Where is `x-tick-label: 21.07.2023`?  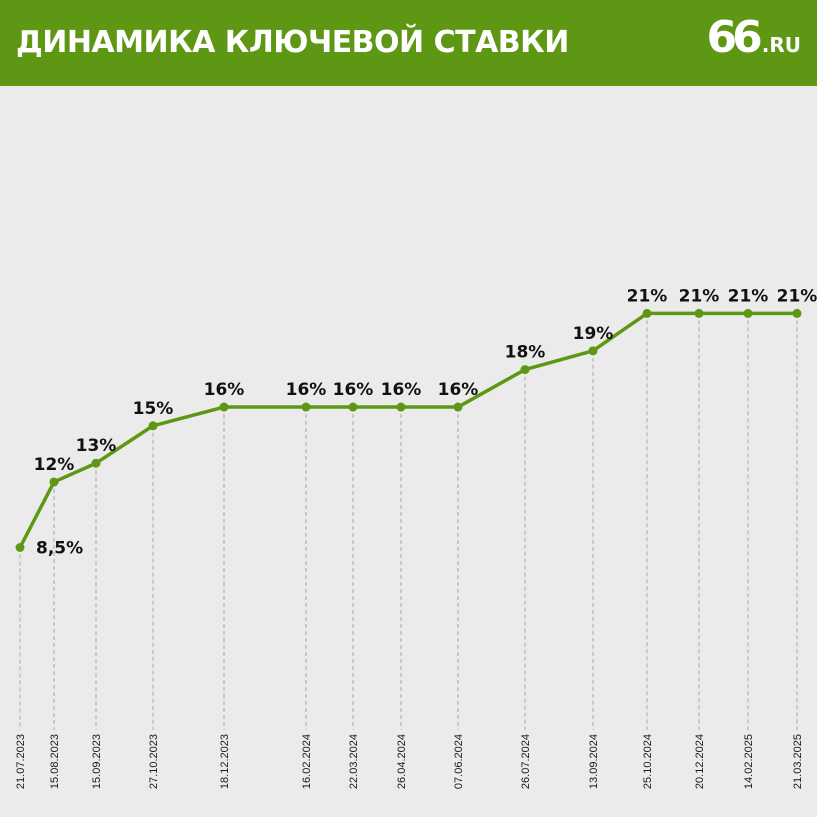 x-tick-label: 21.07.2023 is located at coordinates (21, 761).